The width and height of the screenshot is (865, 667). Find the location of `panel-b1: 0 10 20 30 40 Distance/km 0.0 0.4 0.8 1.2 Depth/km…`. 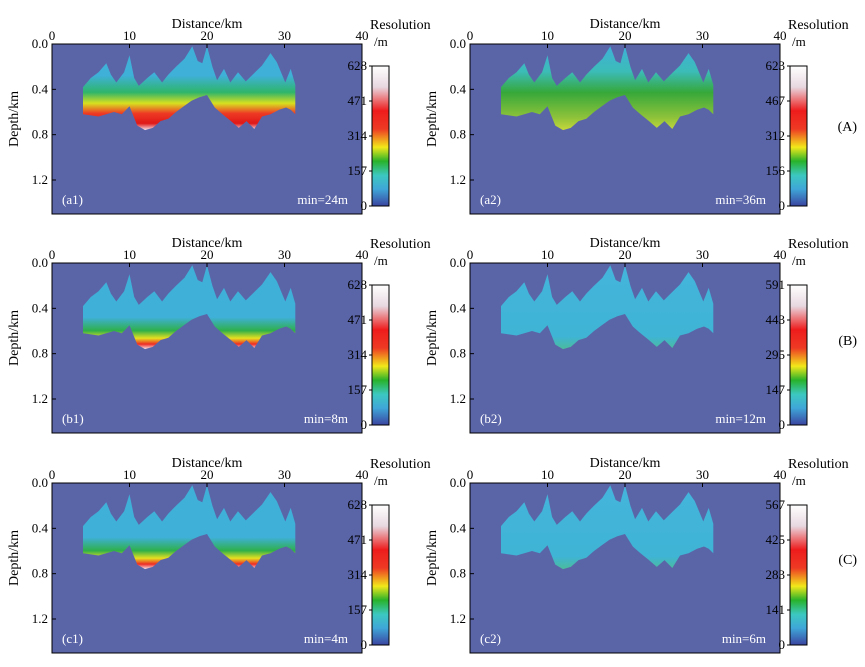

panel-b1: 0 10 20 30 40 Distance/km 0.0 0.4 0.8 1.2 Depth/km… is located at coordinates (219, 335).